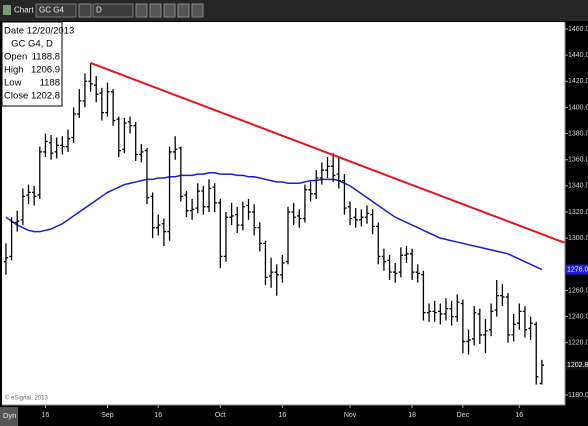 This screenshot has width=588, height=426. What do you see at coordinates (578, 186) in the screenshot?
I see `y-tick-label: 1340.0` at bounding box center [578, 186].